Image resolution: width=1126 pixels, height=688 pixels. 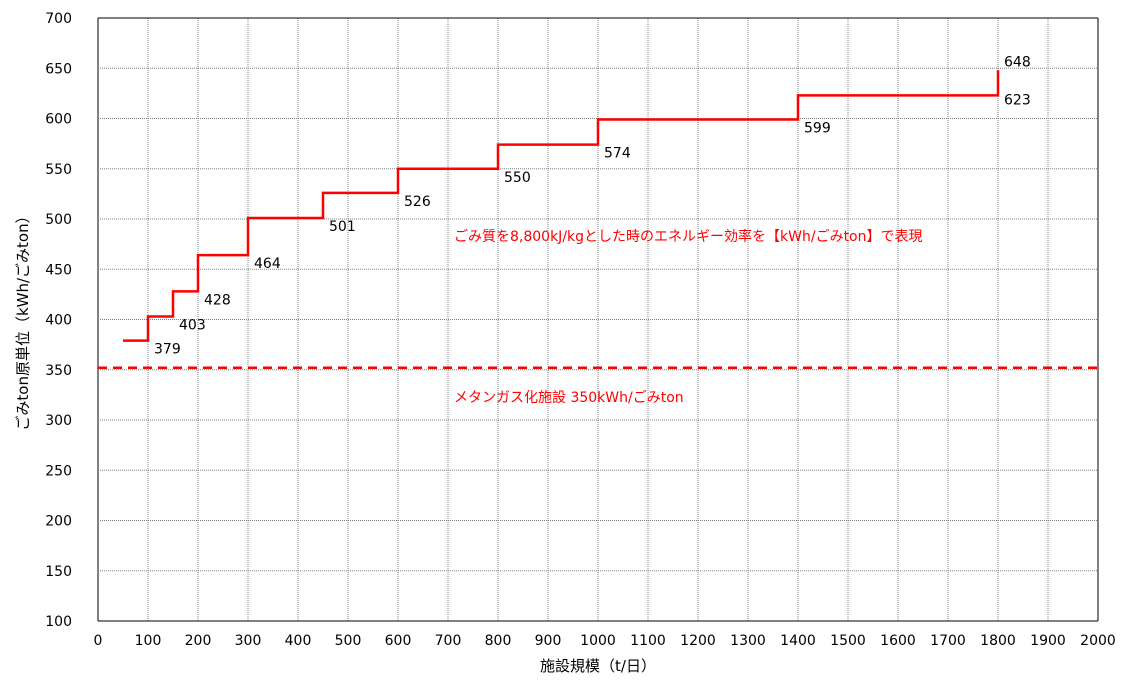 What do you see at coordinates (948, 641) in the screenshot?
I see `x-tick-label: 1700` at bounding box center [948, 641].